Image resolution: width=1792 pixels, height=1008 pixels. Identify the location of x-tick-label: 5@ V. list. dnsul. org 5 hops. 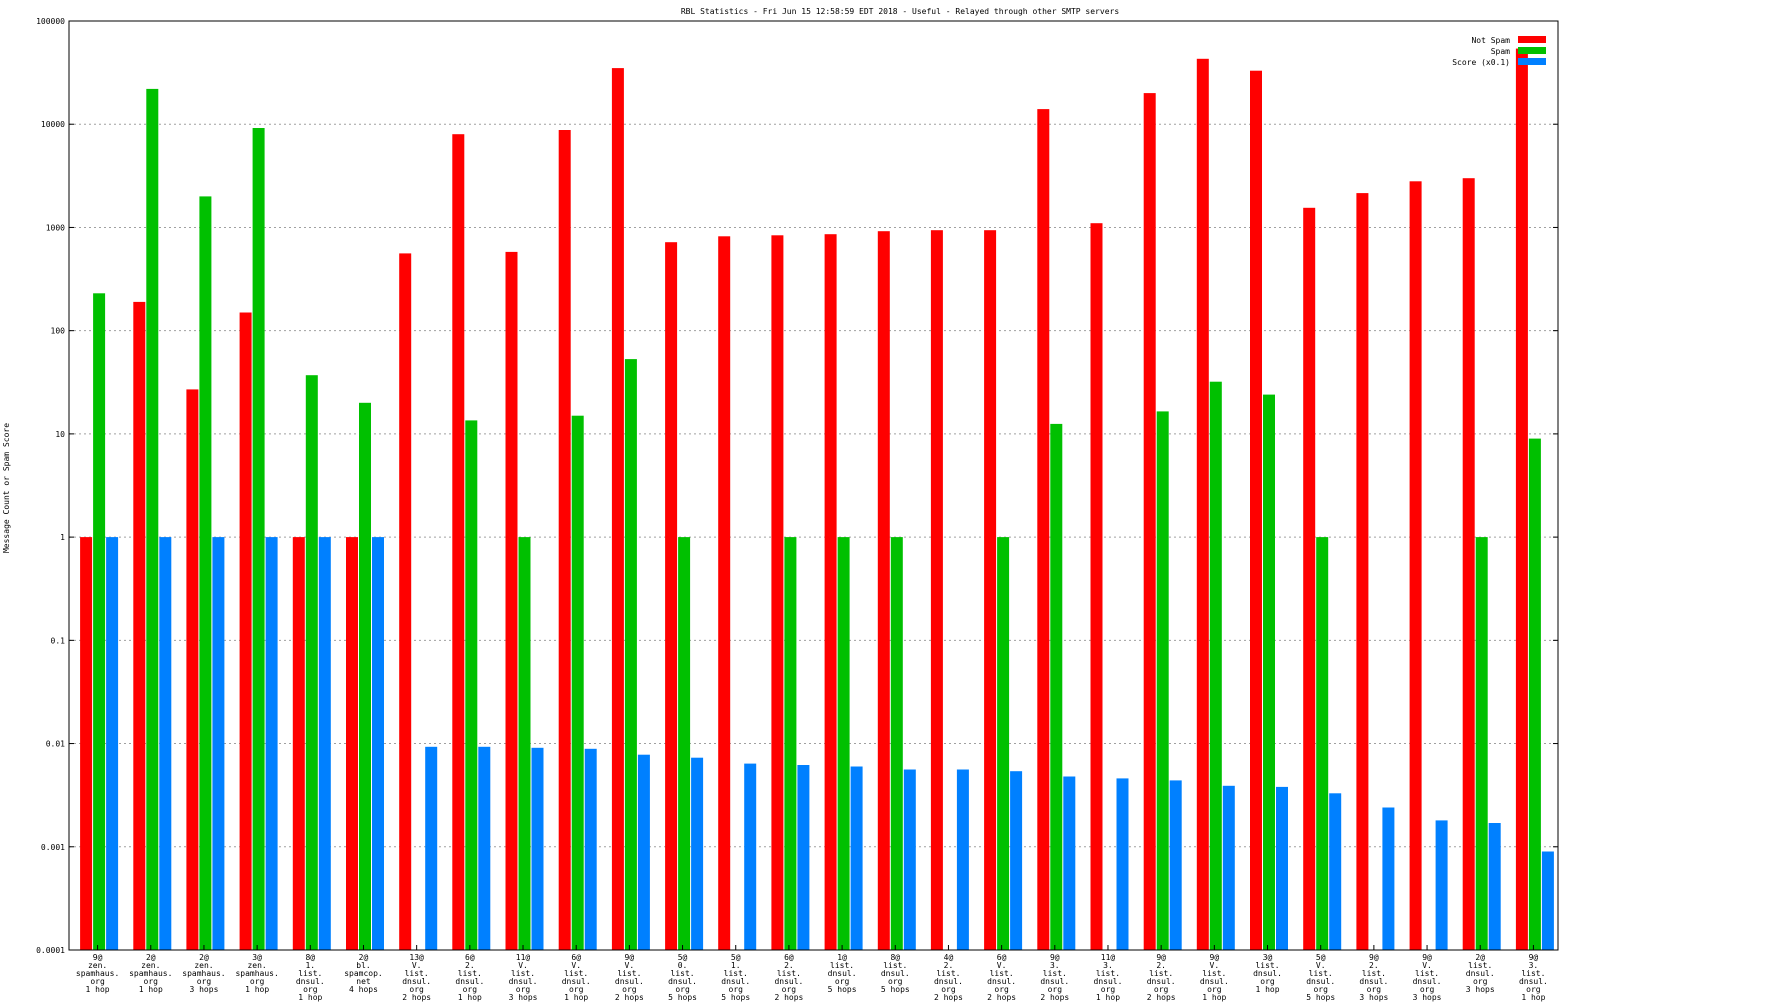
(1320, 977).